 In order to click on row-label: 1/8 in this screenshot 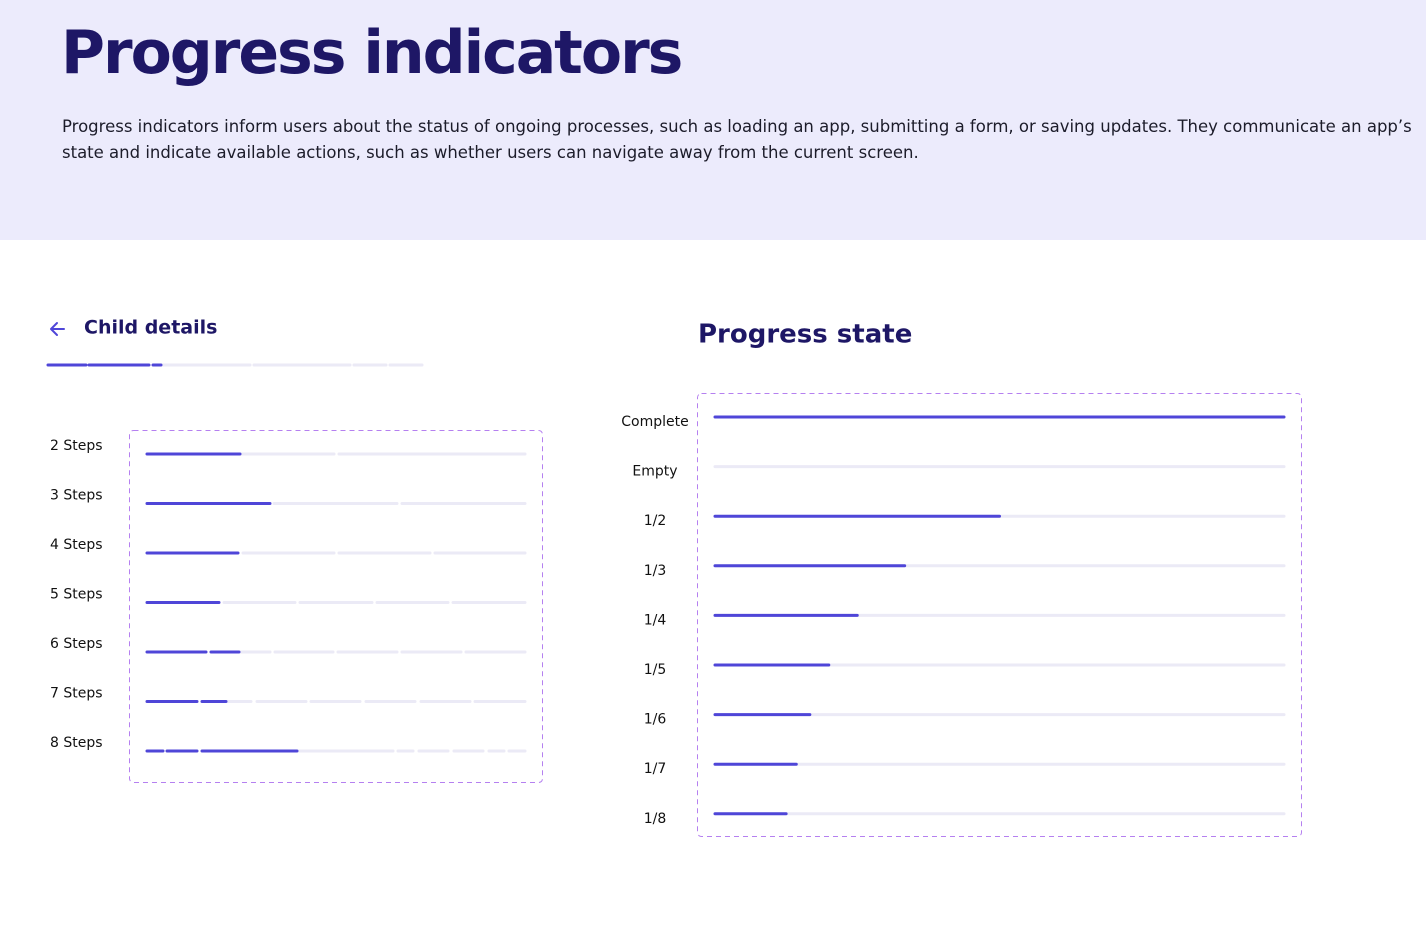, I will do `click(655, 819)`.